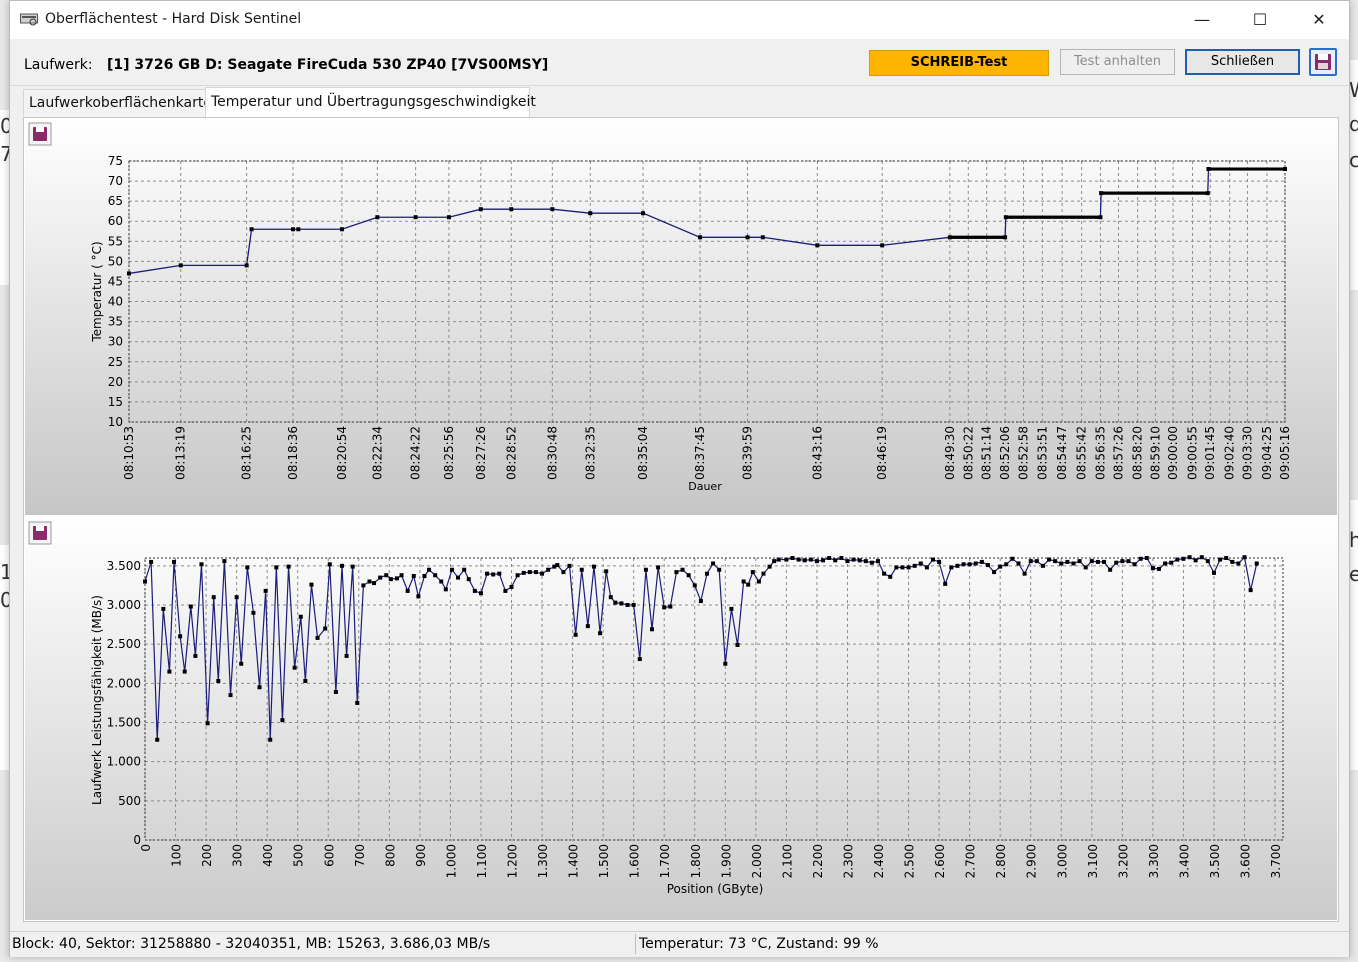 The width and height of the screenshot is (1358, 962). Describe the element at coordinates (1042, 453) in the screenshot. I see `x-tick-label: 08:53:51` at that location.